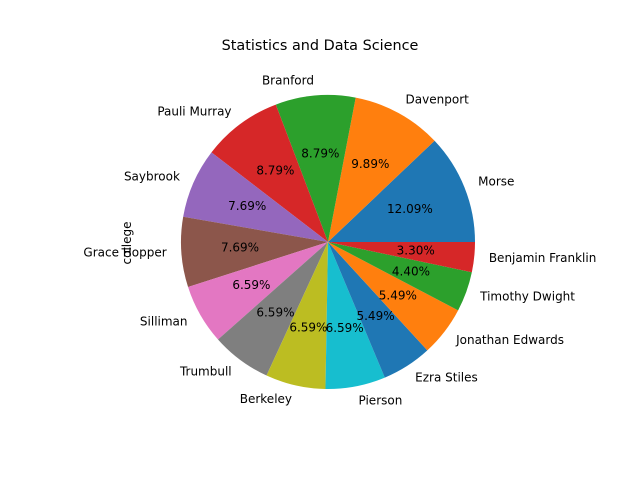 The width and height of the screenshot is (640, 480). Describe the element at coordinates (438, 100) in the screenshot. I see `slice-label: Davenport` at that location.